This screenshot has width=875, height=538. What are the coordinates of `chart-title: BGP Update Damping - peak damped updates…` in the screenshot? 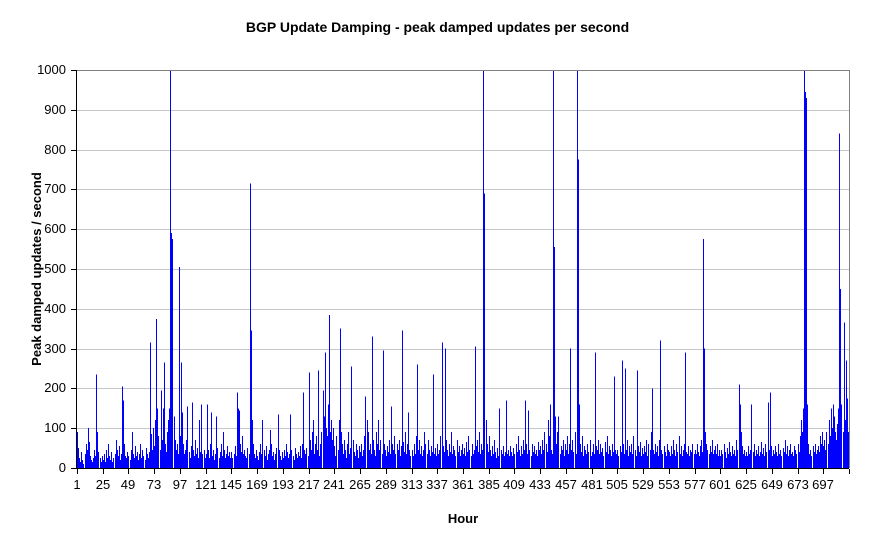 It's located at (437, 27).